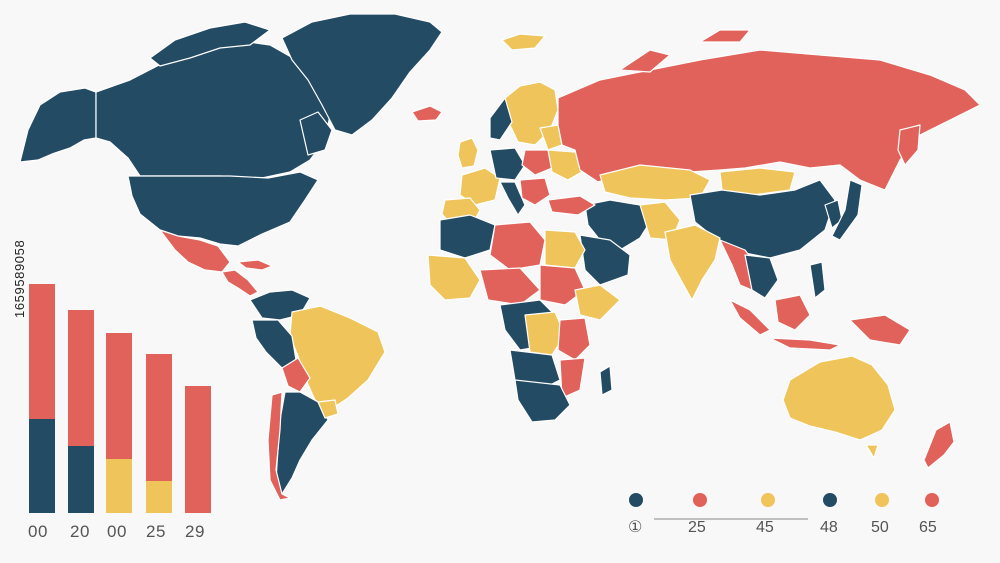 The width and height of the screenshot is (1000, 563). What do you see at coordinates (880, 330) in the screenshot?
I see `region-new-guinea` at bounding box center [880, 330].